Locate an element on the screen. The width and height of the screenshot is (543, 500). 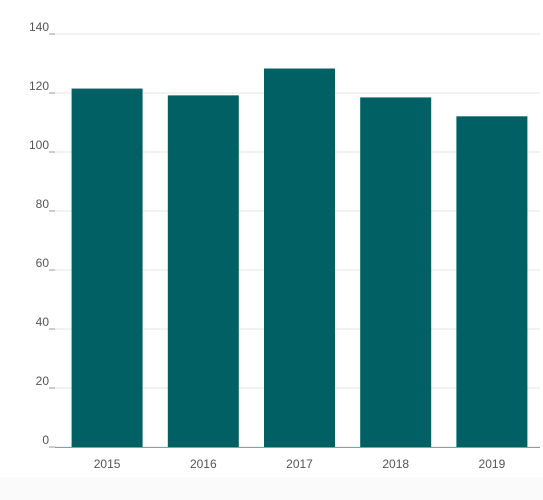
x-tick-label: 2017 is located at coordinates (299, 464).